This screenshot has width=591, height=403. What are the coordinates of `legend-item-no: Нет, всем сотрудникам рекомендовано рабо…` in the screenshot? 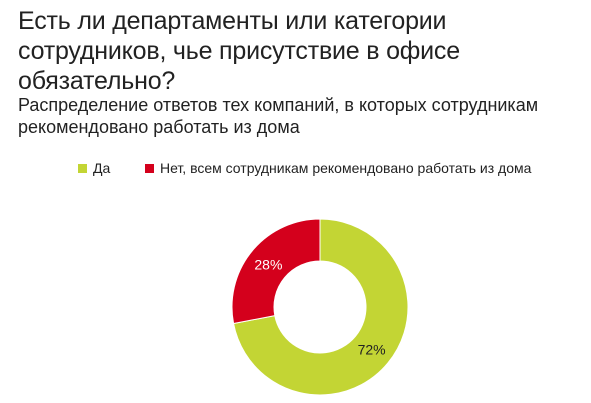 It's located at (338, 168).